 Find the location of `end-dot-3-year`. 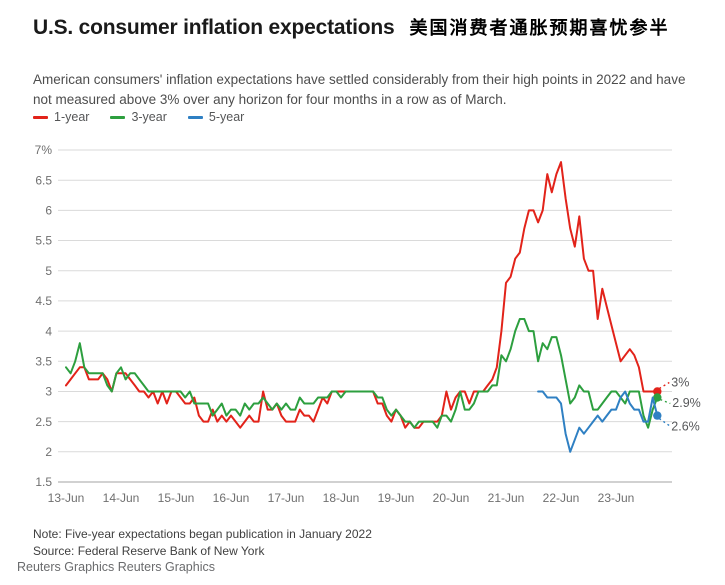

end-dot-3-year is located at coordinates (657, 397).